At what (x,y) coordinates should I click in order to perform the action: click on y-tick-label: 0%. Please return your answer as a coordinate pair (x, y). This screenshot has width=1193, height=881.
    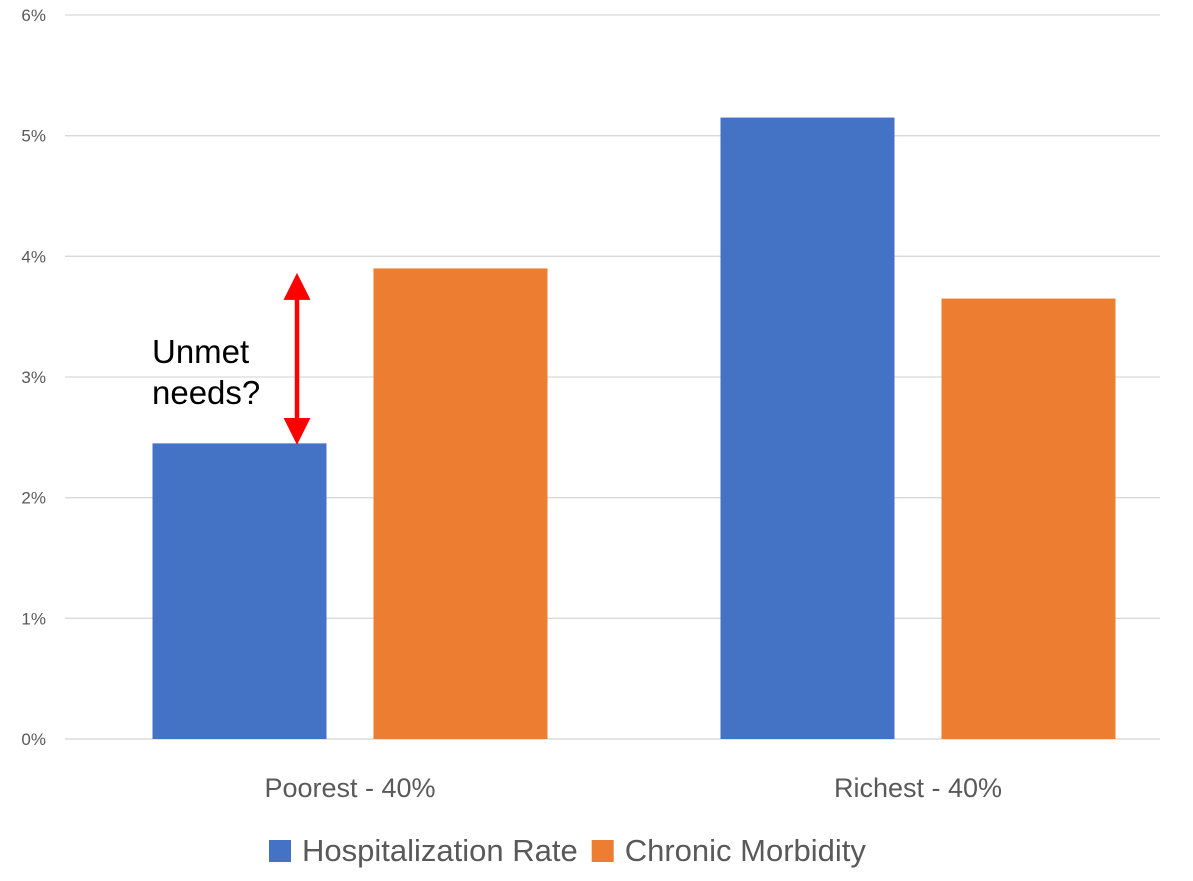
    Looking at the image, I should click on (33, 739).